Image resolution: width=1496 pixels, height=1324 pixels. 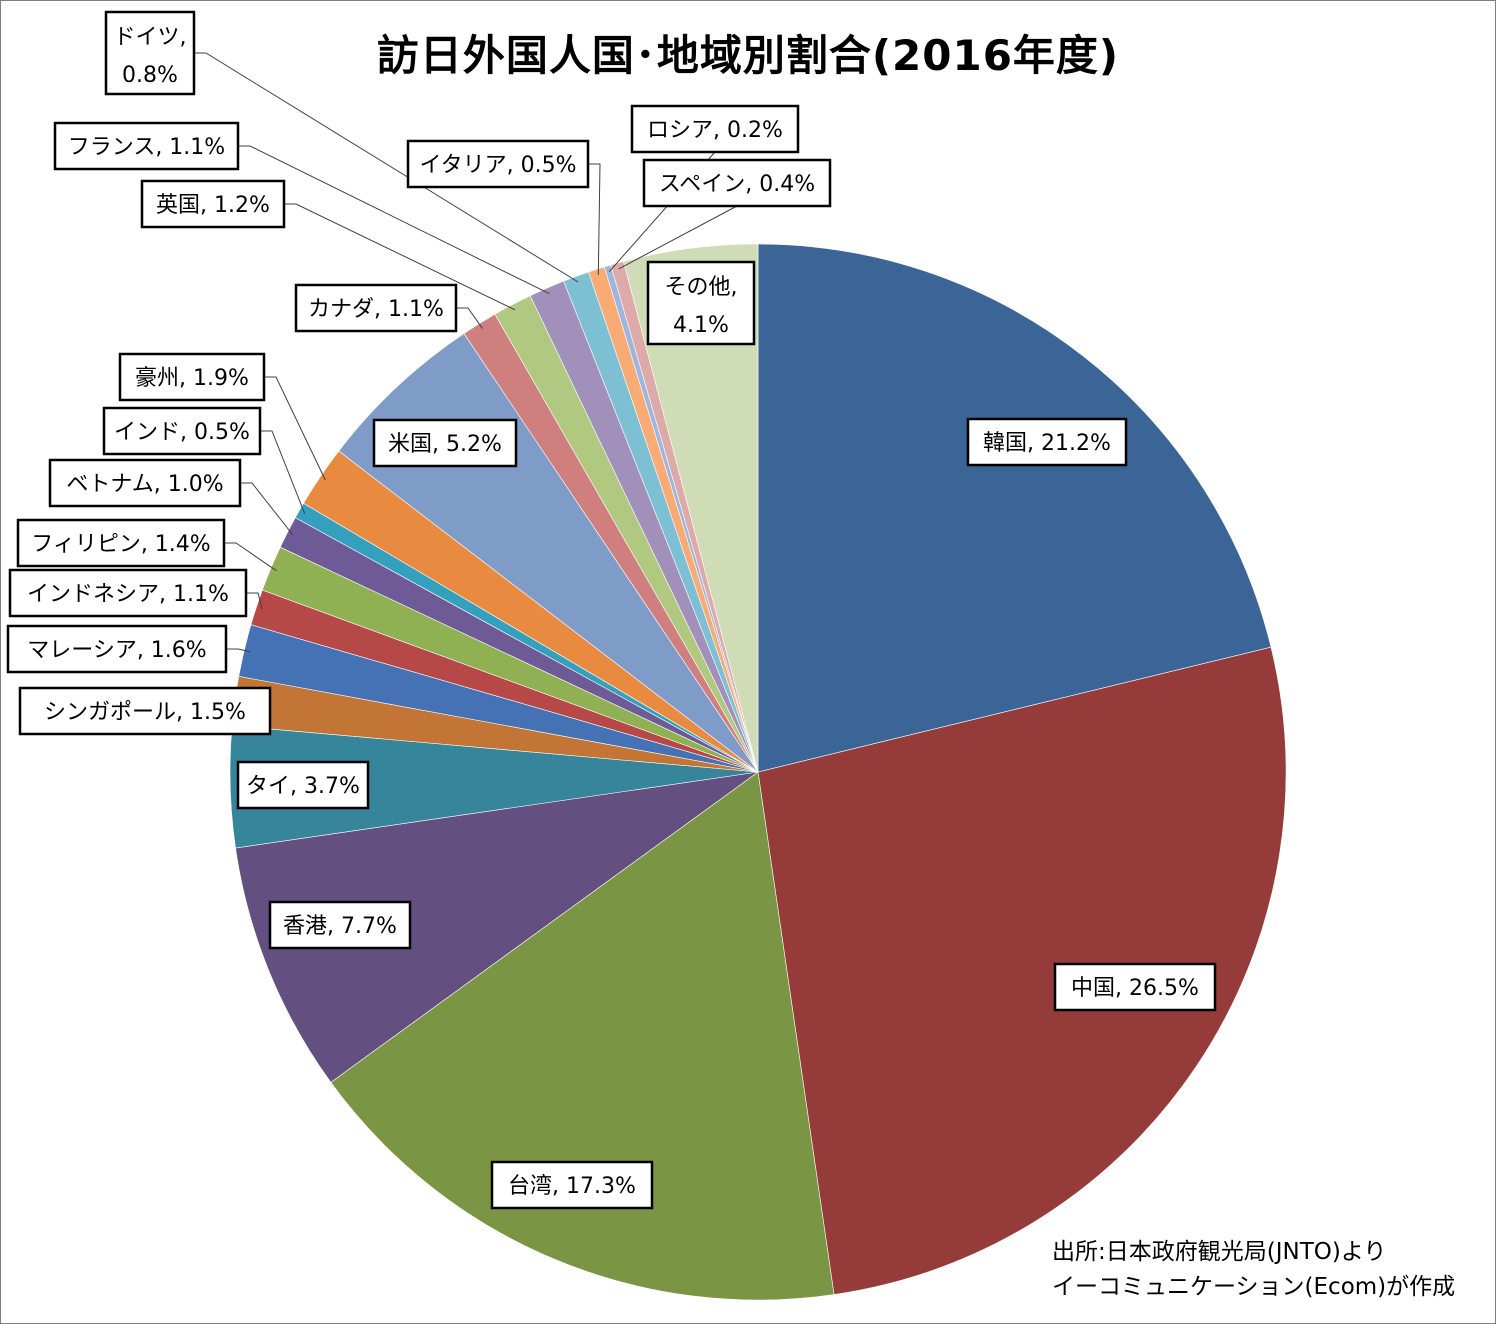 I want to click on data-label-text: イタリア, 0.5%, so click(x=498, y=165).